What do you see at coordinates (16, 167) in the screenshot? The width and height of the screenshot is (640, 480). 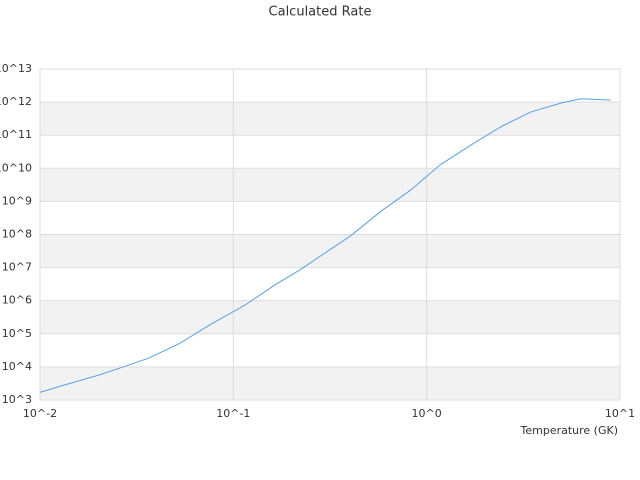 I see `y-tick-label: 10^10` at bounding box center [16, 167].